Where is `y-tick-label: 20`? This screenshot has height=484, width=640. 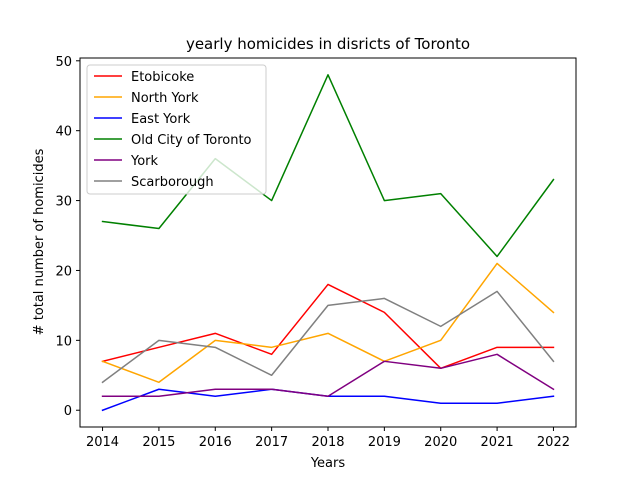
y-tick-label: 20 is located at coordinates (63, 271).